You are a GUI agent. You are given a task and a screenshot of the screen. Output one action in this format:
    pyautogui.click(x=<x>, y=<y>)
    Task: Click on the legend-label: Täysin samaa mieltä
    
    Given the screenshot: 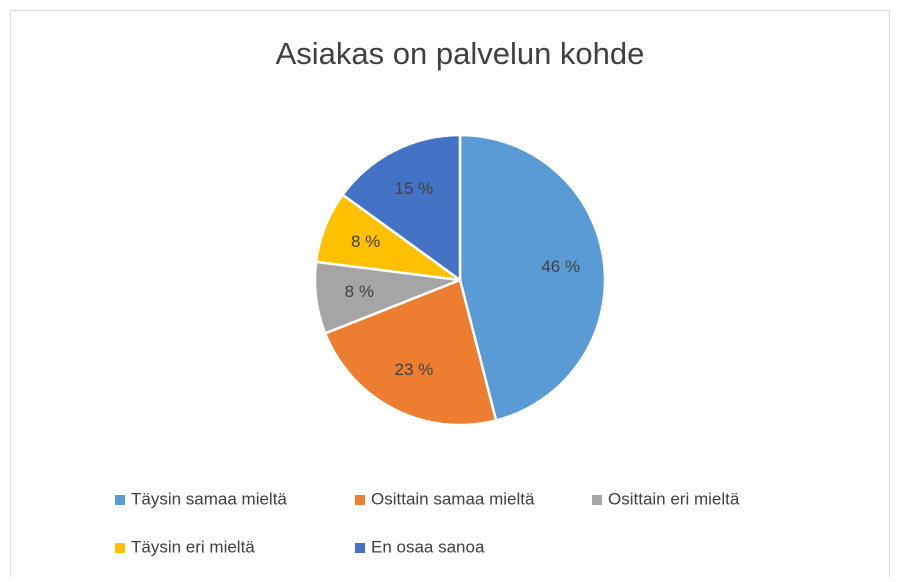 What is the action you would take?
    pyautogui.click(x=209, y=498)
    